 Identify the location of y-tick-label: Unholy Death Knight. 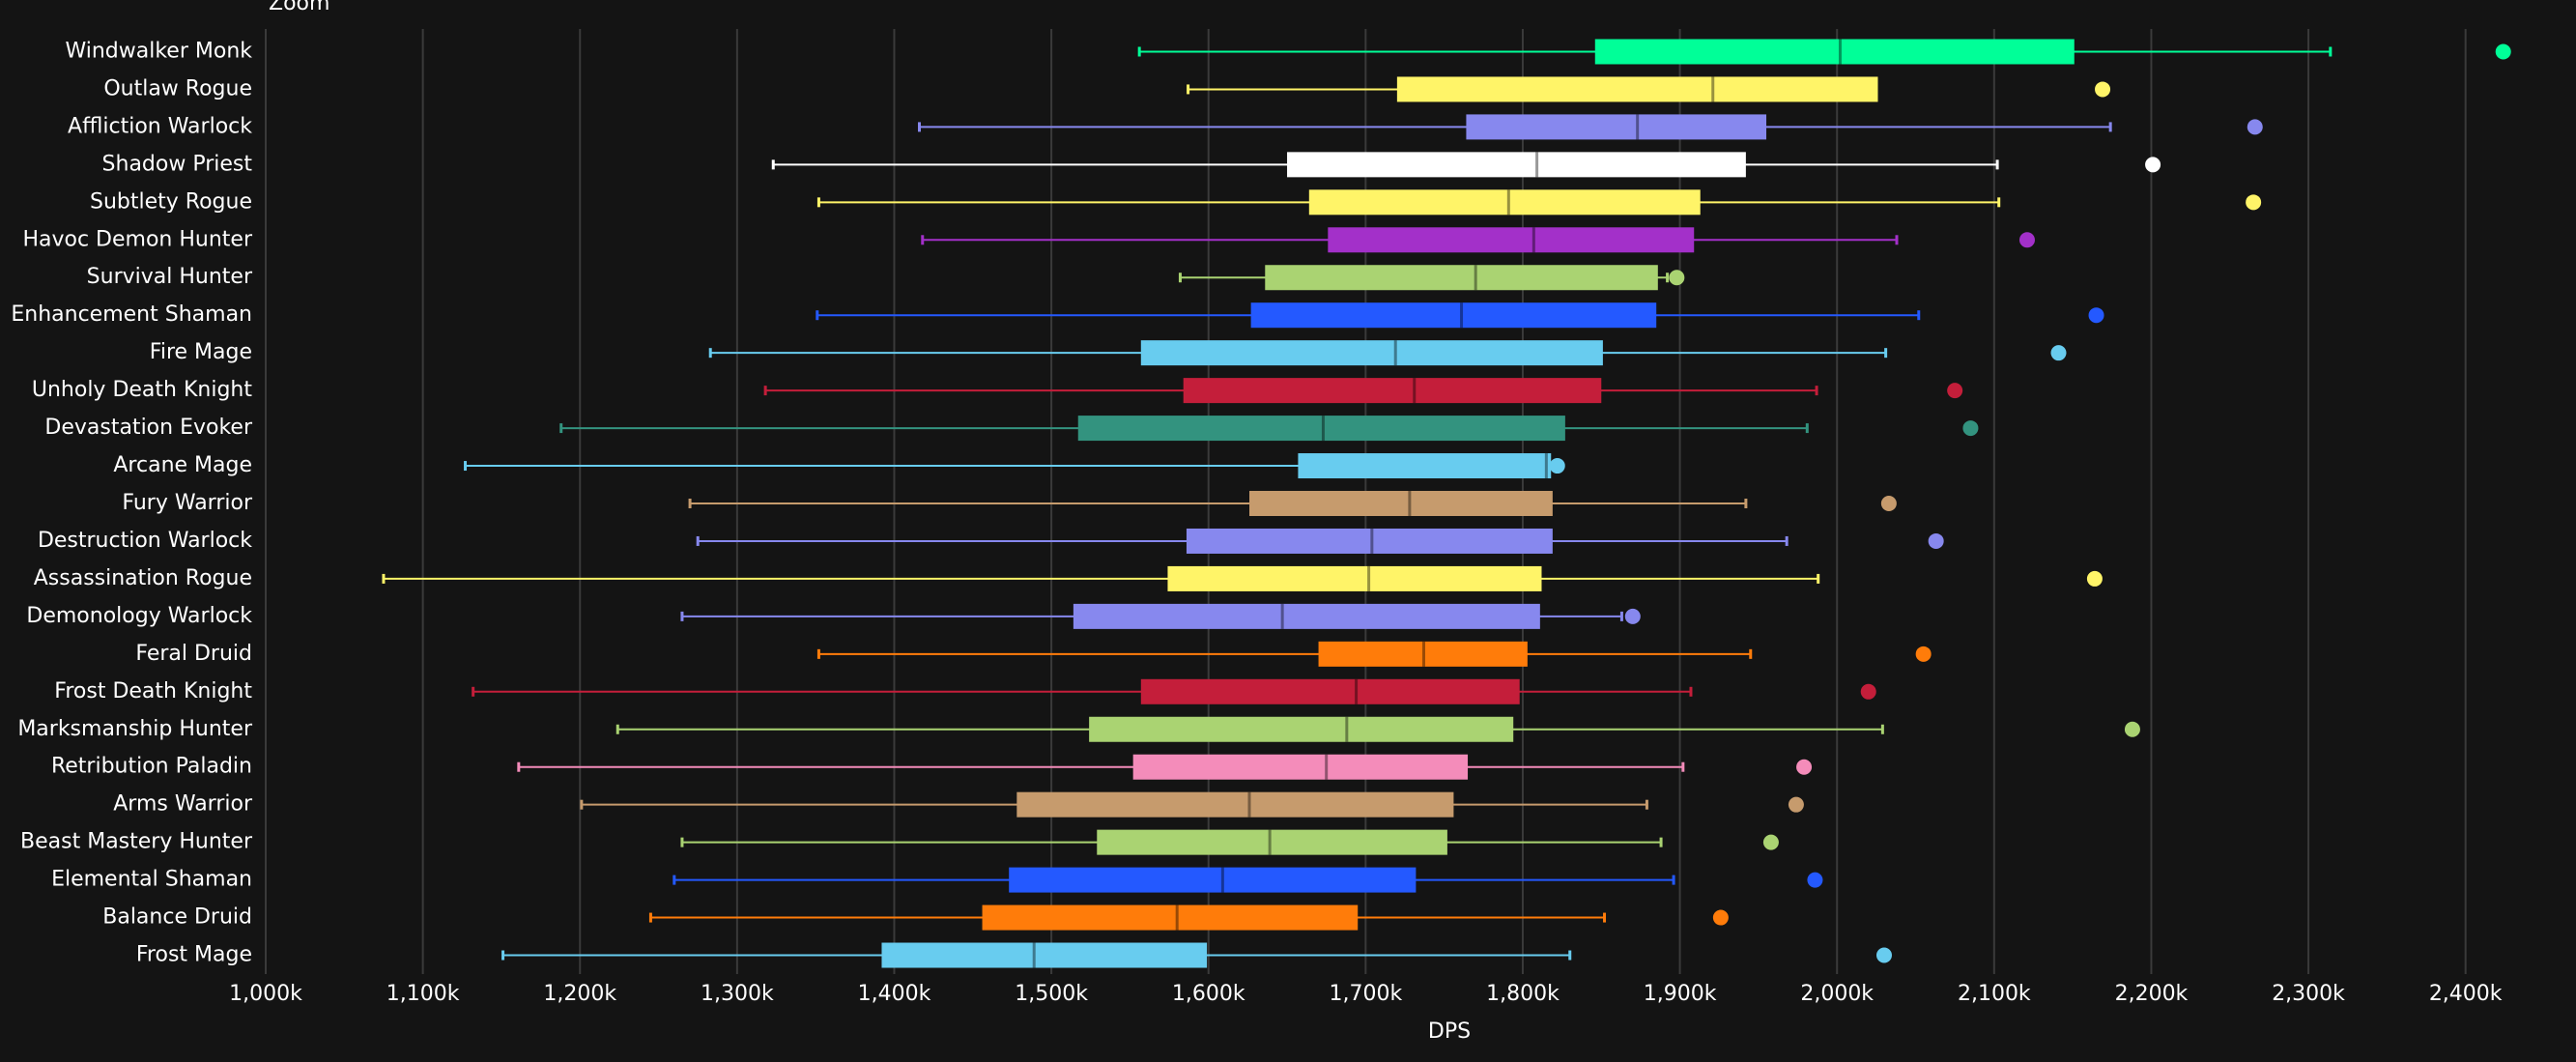
(142, 390).